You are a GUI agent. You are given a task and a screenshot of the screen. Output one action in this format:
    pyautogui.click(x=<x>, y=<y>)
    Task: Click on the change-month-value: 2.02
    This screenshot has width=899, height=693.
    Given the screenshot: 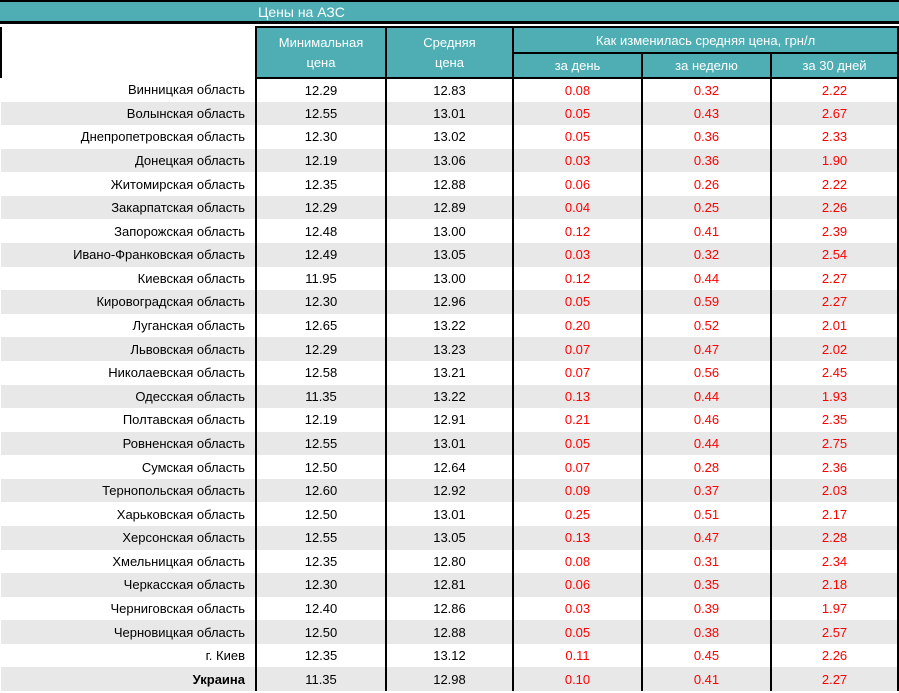 What is the action you would take?
    pyautogui.click(x=834, y=349)
    